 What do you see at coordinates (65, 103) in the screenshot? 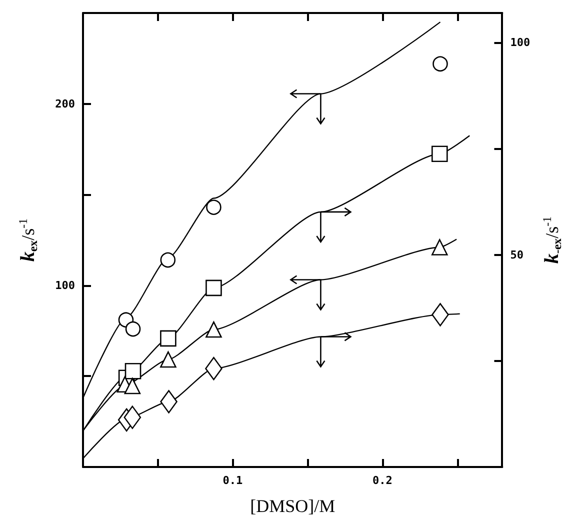
I see `y-tick-label: 200` at bounding box center [65, 103].